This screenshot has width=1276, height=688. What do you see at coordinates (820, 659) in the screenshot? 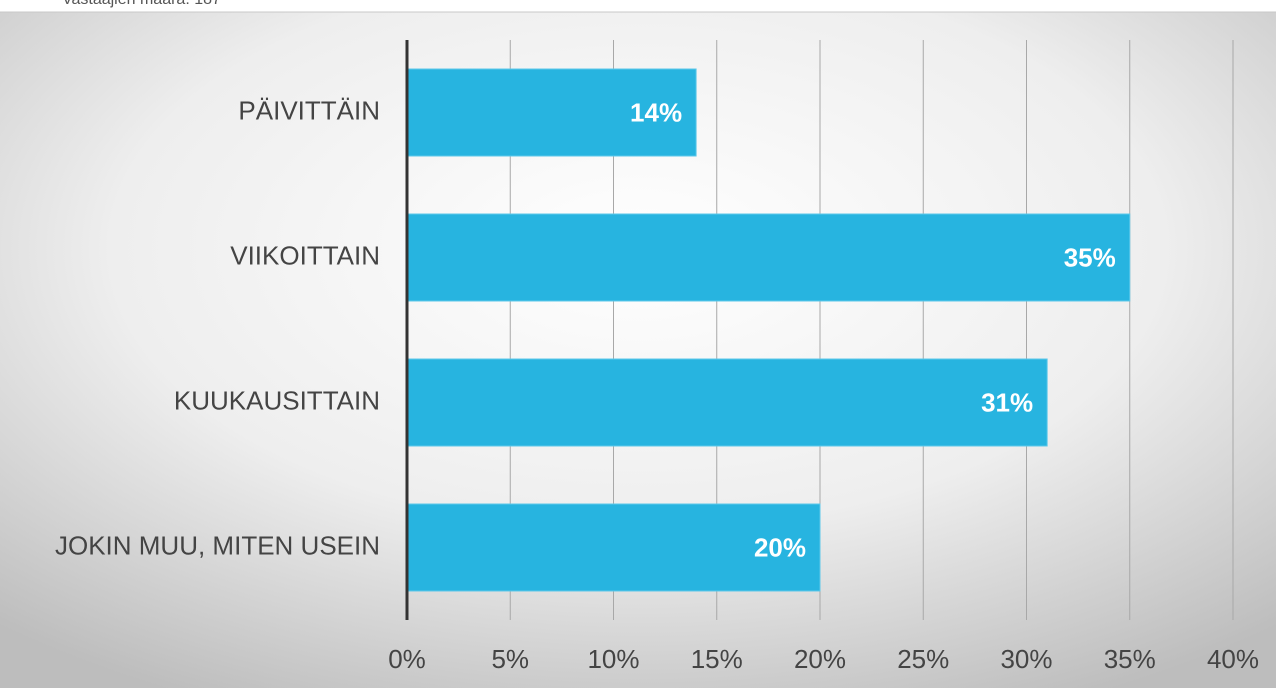
I see `x-tick-label: 20%` at bounding box center [820, 659].